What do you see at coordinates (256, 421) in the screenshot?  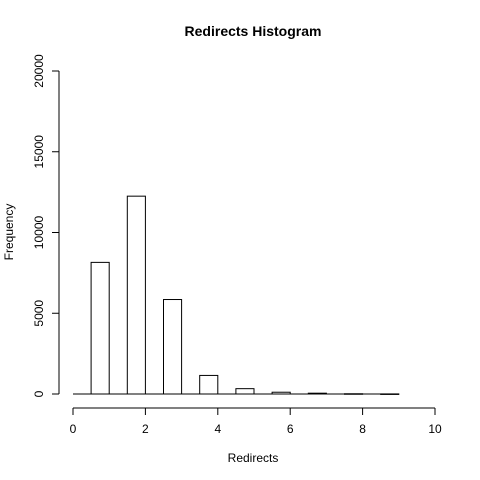 I see `x-axis: 0 2 4 6 8 10` at bounding box center [256, 421].